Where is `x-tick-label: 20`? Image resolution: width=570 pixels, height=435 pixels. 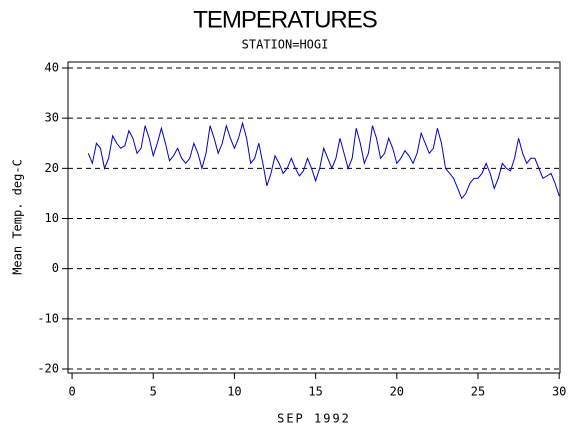
x-tick-label: 20 is located at coordinates (397, 392).